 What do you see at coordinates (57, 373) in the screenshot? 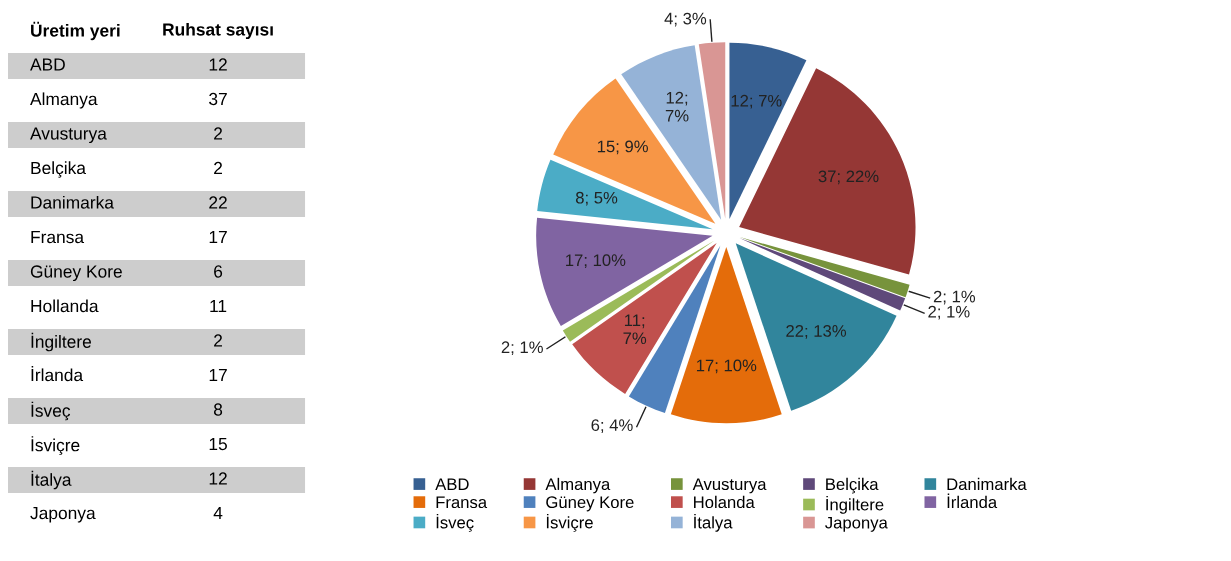
I see `category-label: İrlanda` at bounding box center [57, 373].